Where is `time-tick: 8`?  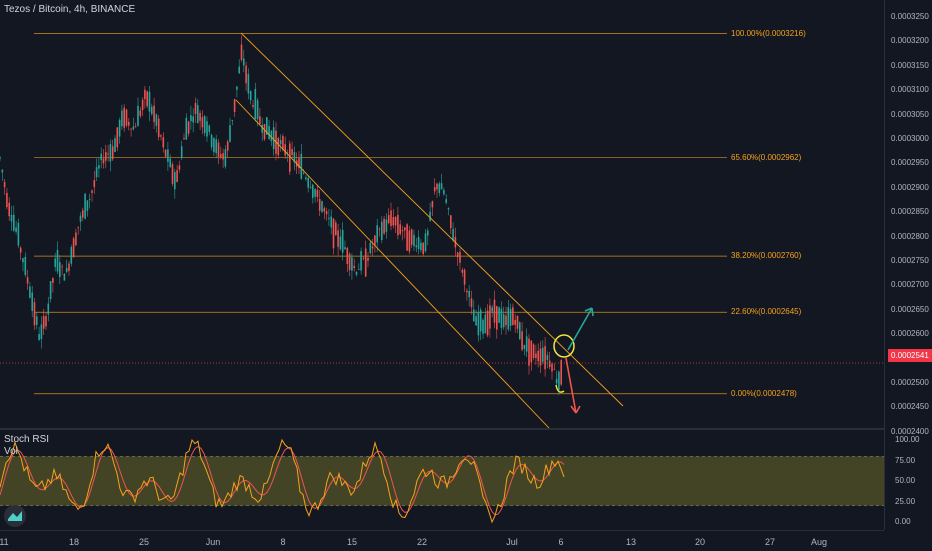
time-tick: 8 is located at coordinates (283, 542).